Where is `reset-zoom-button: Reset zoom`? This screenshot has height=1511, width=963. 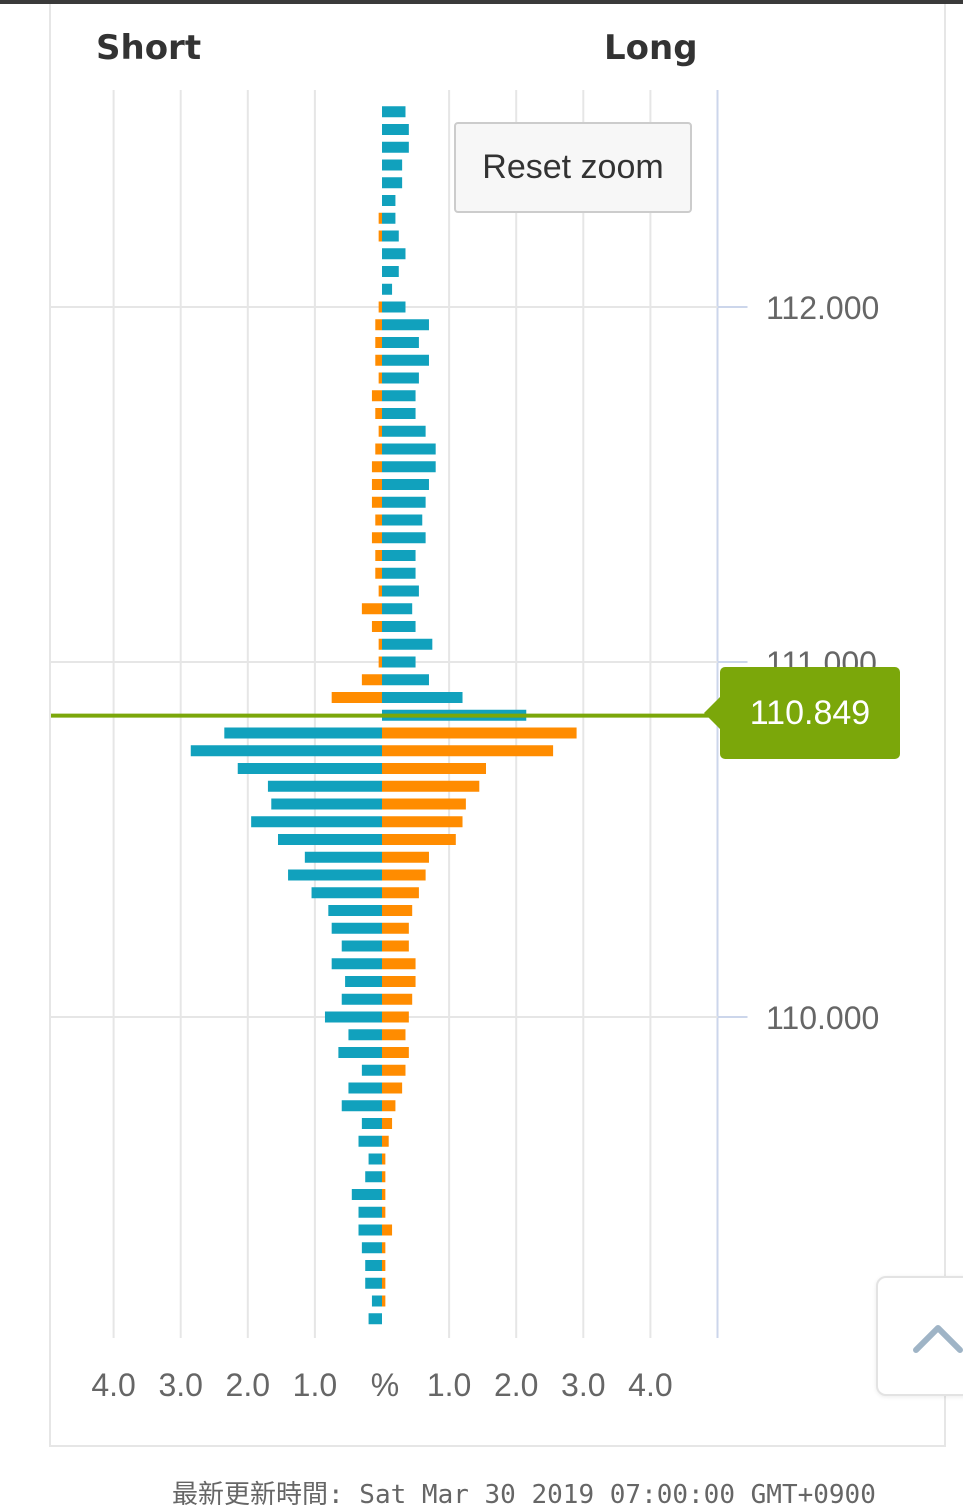
reset-zoom-button: Reset zoom is located at coordinates (573, 167).